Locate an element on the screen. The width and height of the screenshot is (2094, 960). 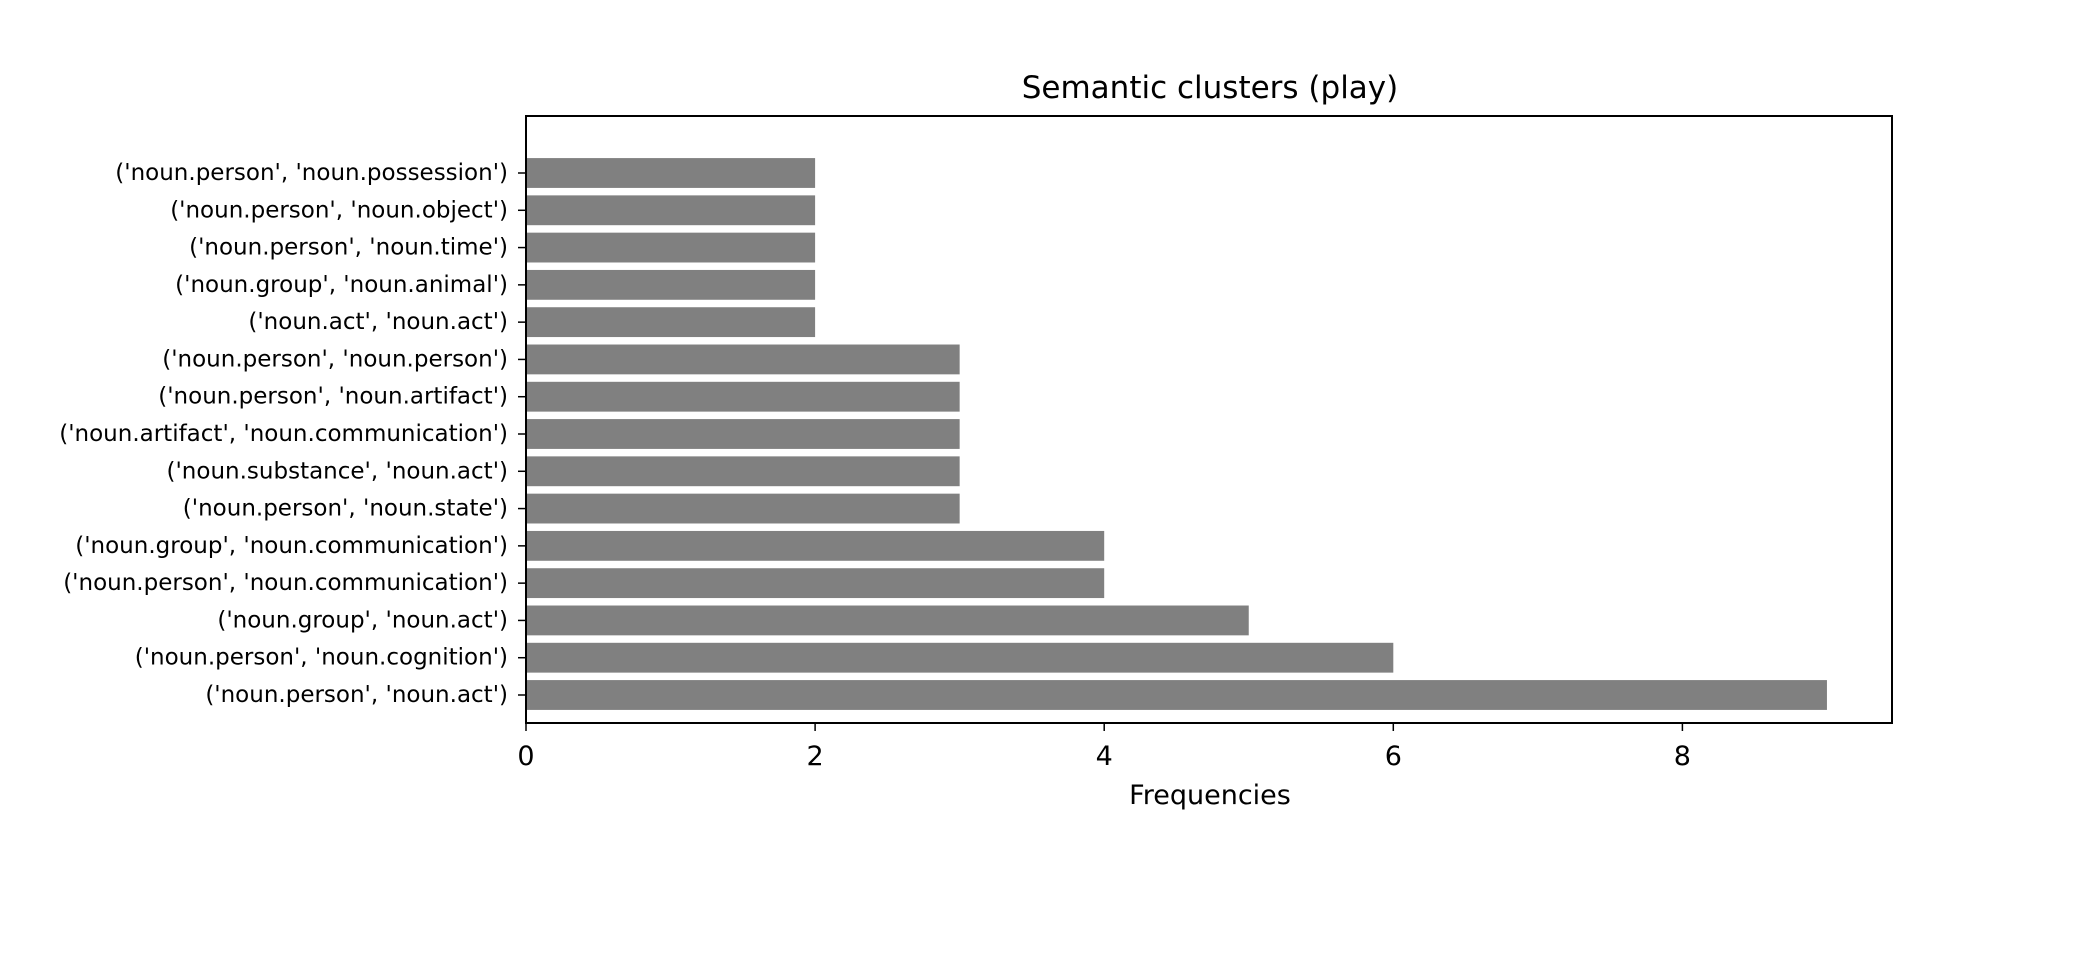
y-tick-label: ('noun.person', 'noun.object') is located at coordinates (339, 210).